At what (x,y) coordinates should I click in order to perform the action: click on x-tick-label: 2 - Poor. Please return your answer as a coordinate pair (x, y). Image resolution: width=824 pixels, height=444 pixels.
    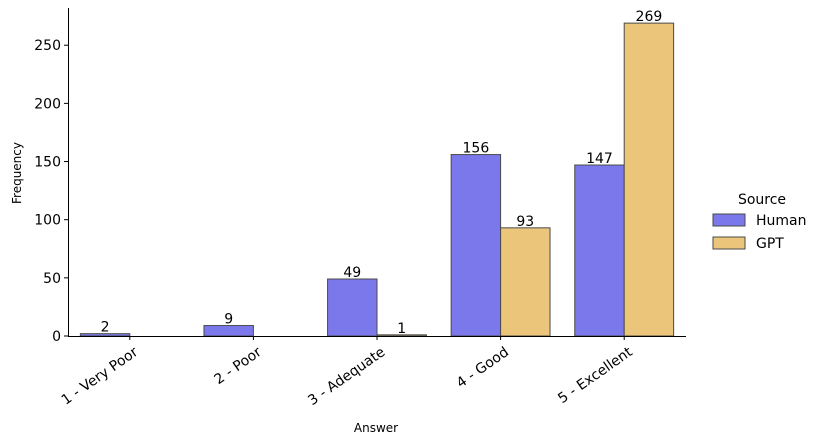
    Looking at the image, I should click on (238, 366).